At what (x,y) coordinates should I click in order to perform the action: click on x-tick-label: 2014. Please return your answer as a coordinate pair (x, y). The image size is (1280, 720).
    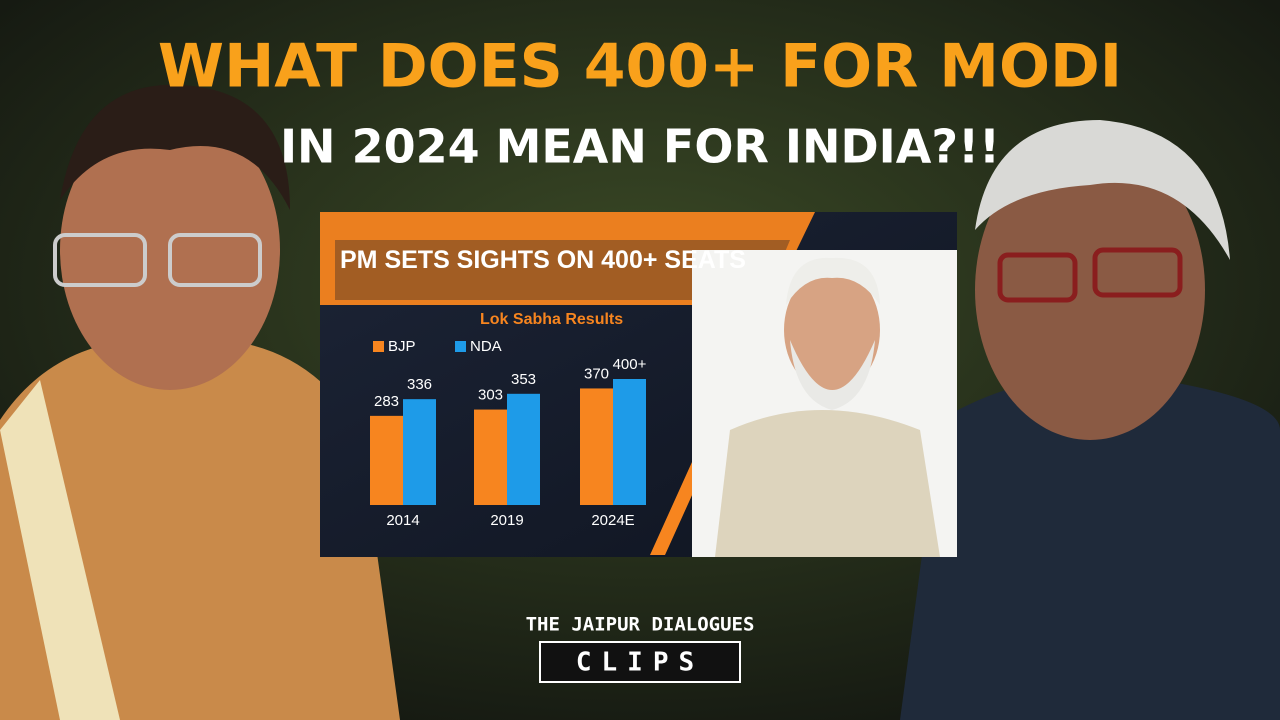
    Looking at the image, I should click on (402, 520).